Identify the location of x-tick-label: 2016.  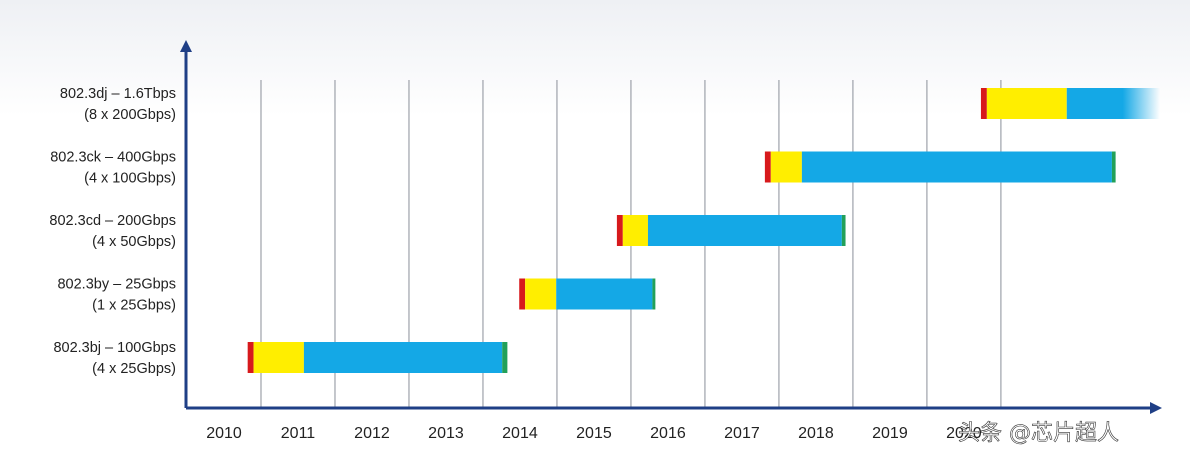
(668, 433).